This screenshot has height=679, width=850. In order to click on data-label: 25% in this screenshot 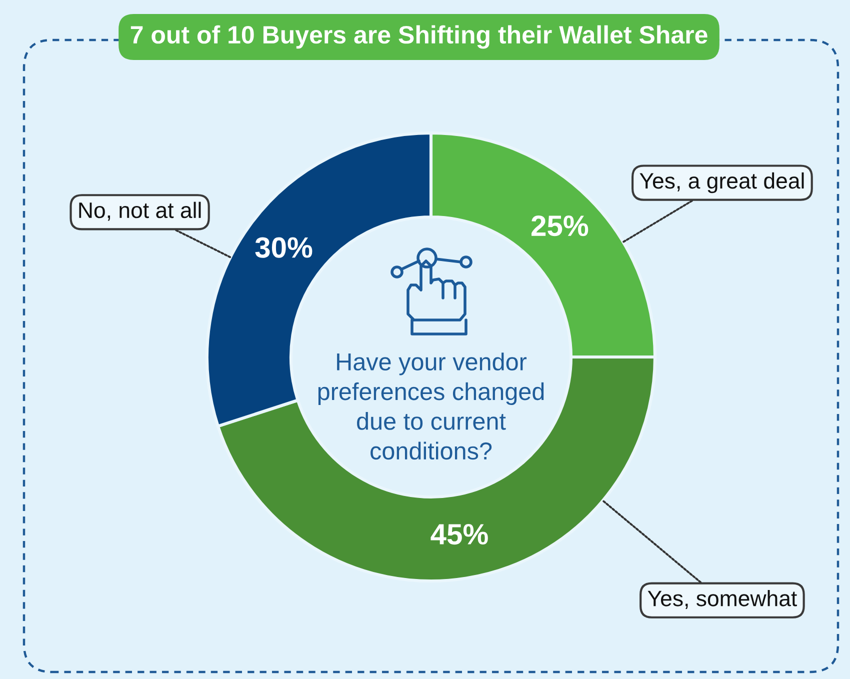, I will do `click(560, 225)`.